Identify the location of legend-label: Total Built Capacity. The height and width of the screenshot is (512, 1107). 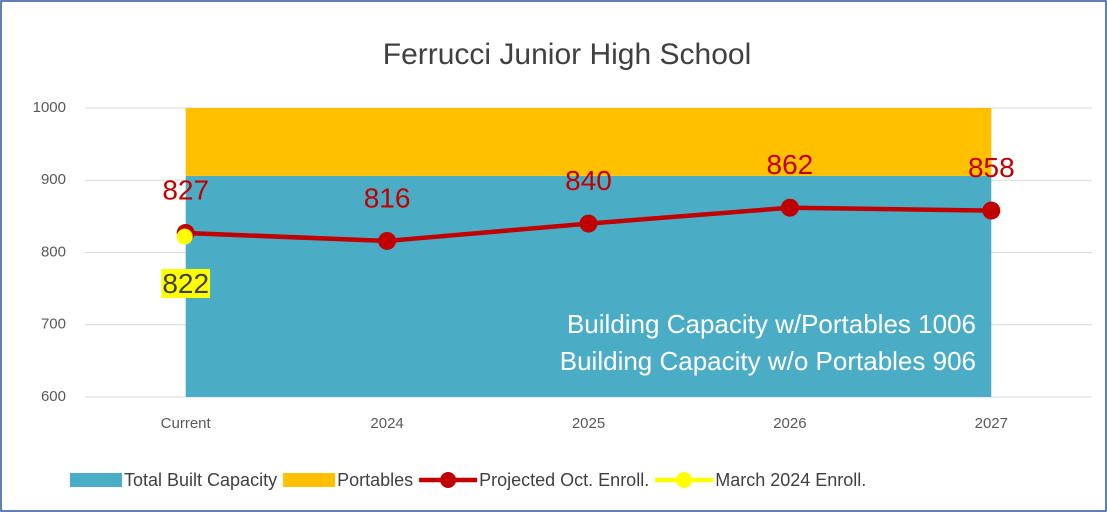
(200, 480).